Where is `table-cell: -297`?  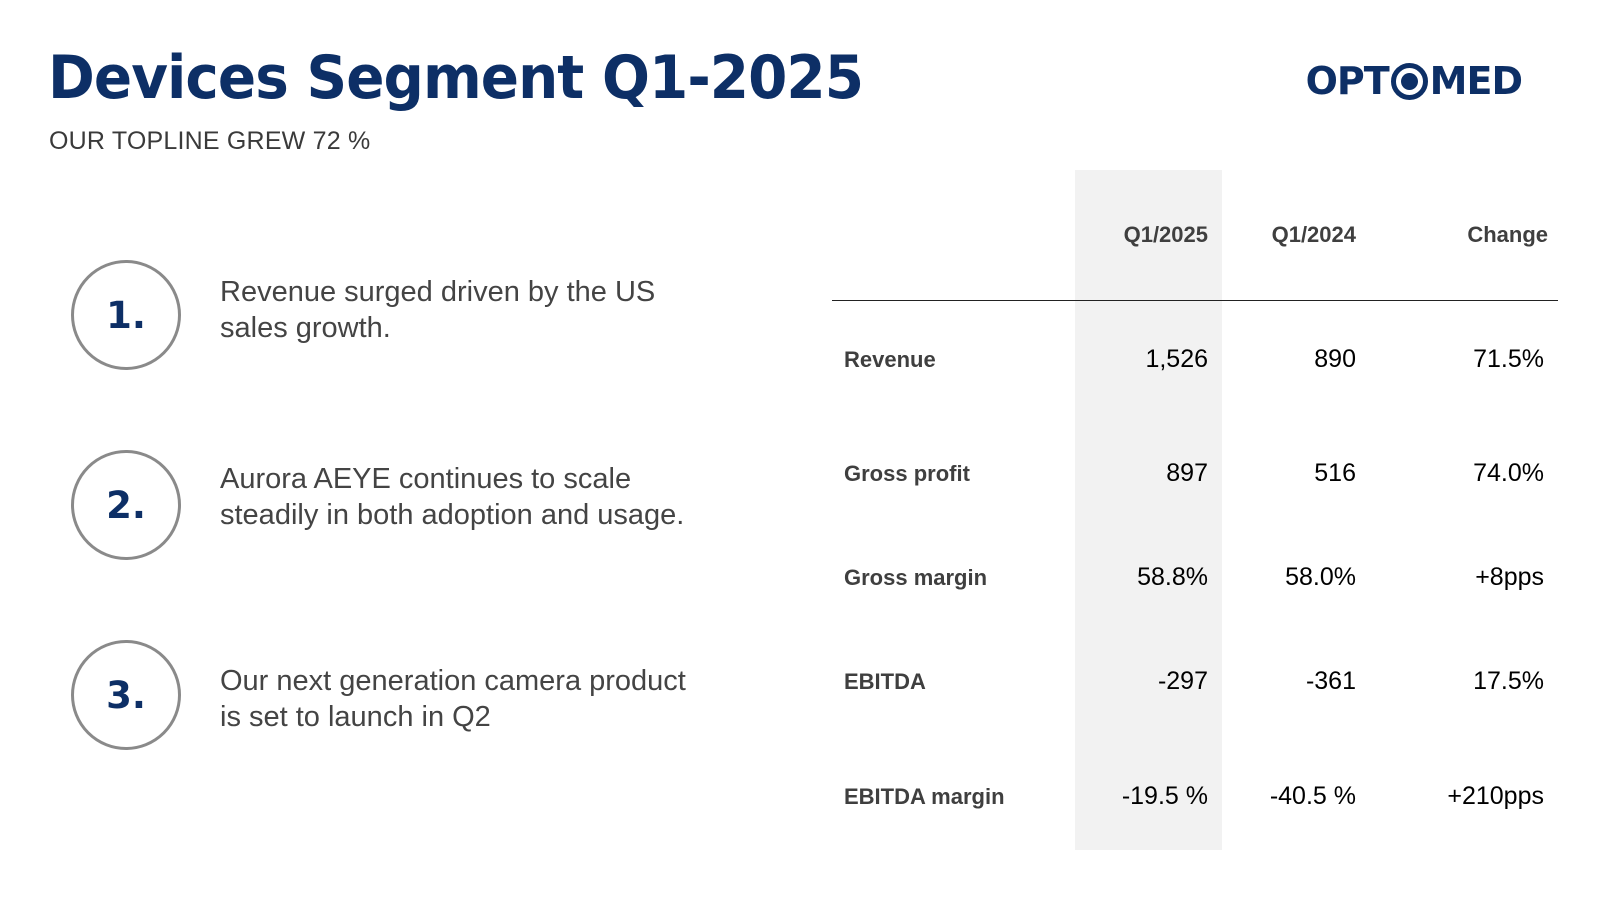 table-cell: -297 is located at coordinates (1182, 681).